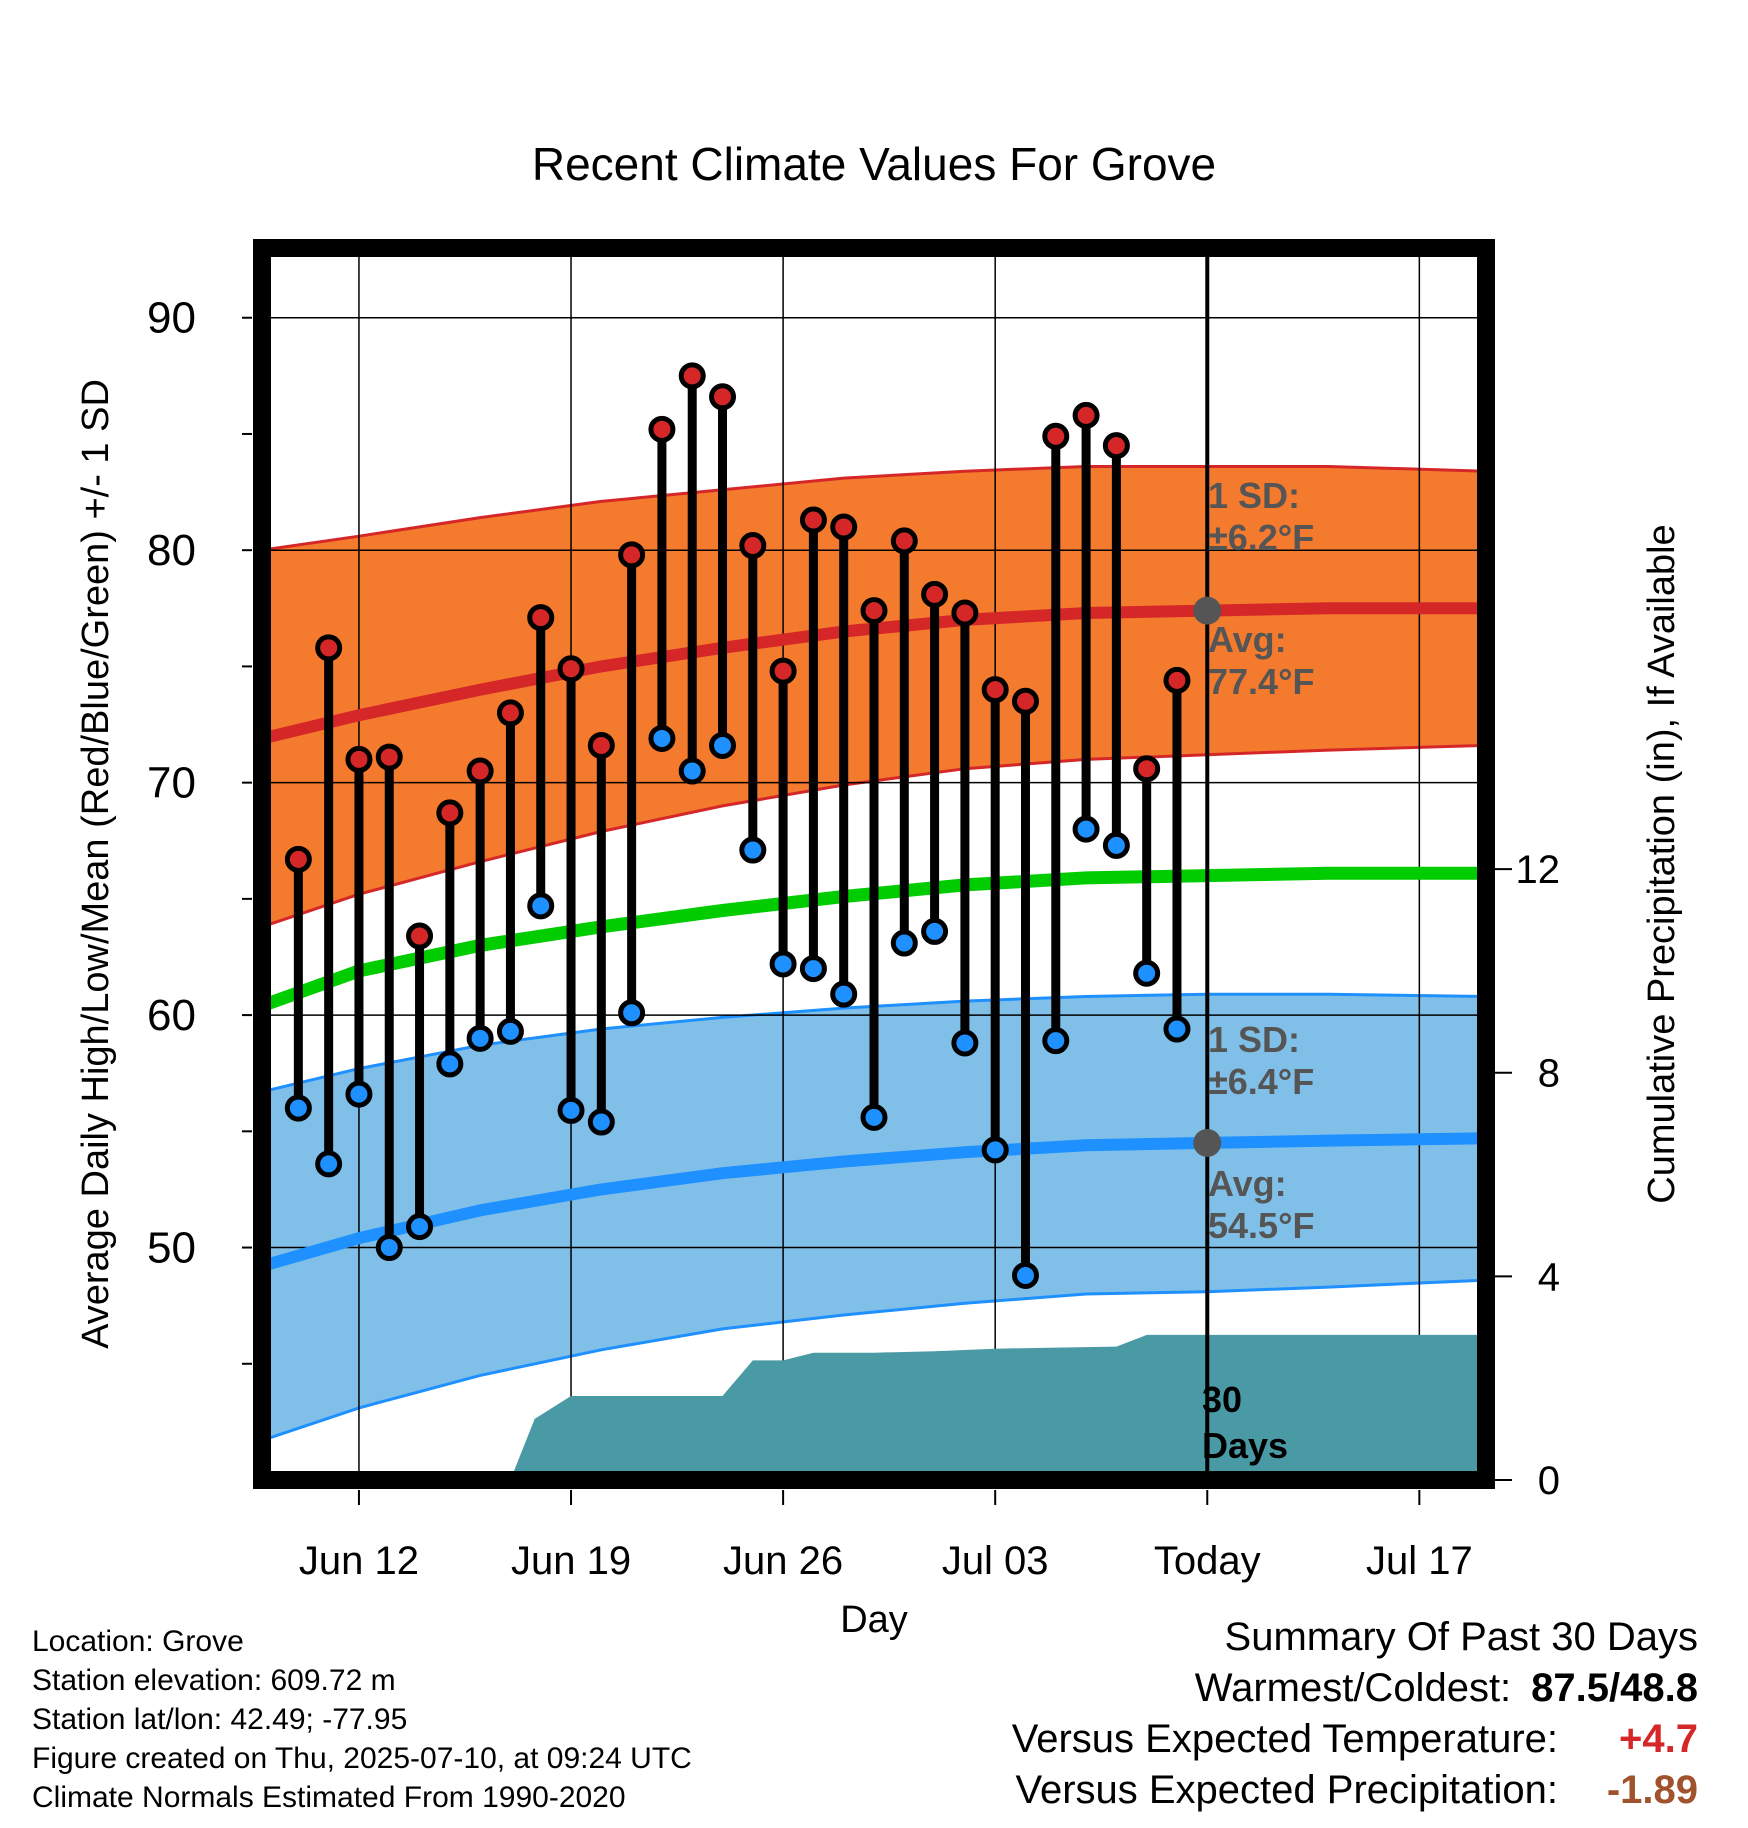  Describe the element at coordinates (1254, 1039) in the screenshot. I see `low-sd-label: 1 SD:` at that location.